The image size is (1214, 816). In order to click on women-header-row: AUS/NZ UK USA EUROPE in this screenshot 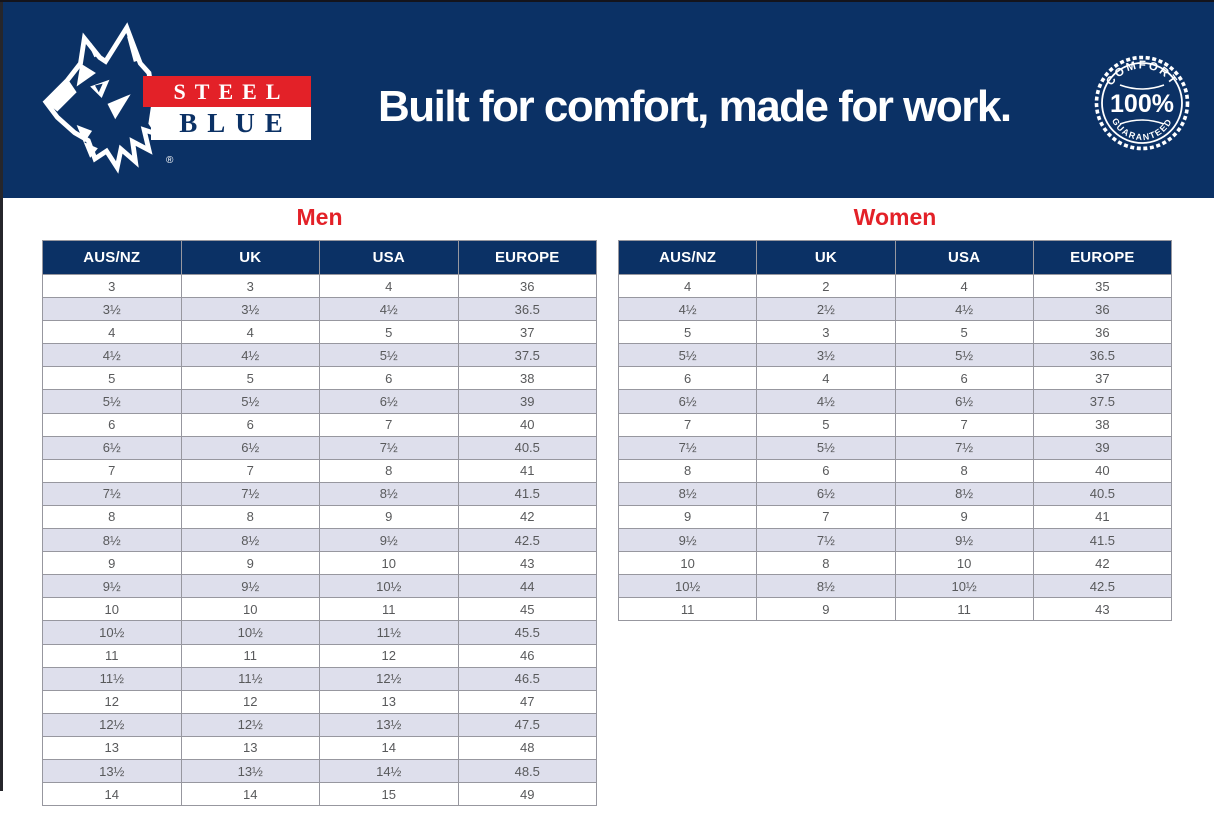, I will do `click(895, 257)`.